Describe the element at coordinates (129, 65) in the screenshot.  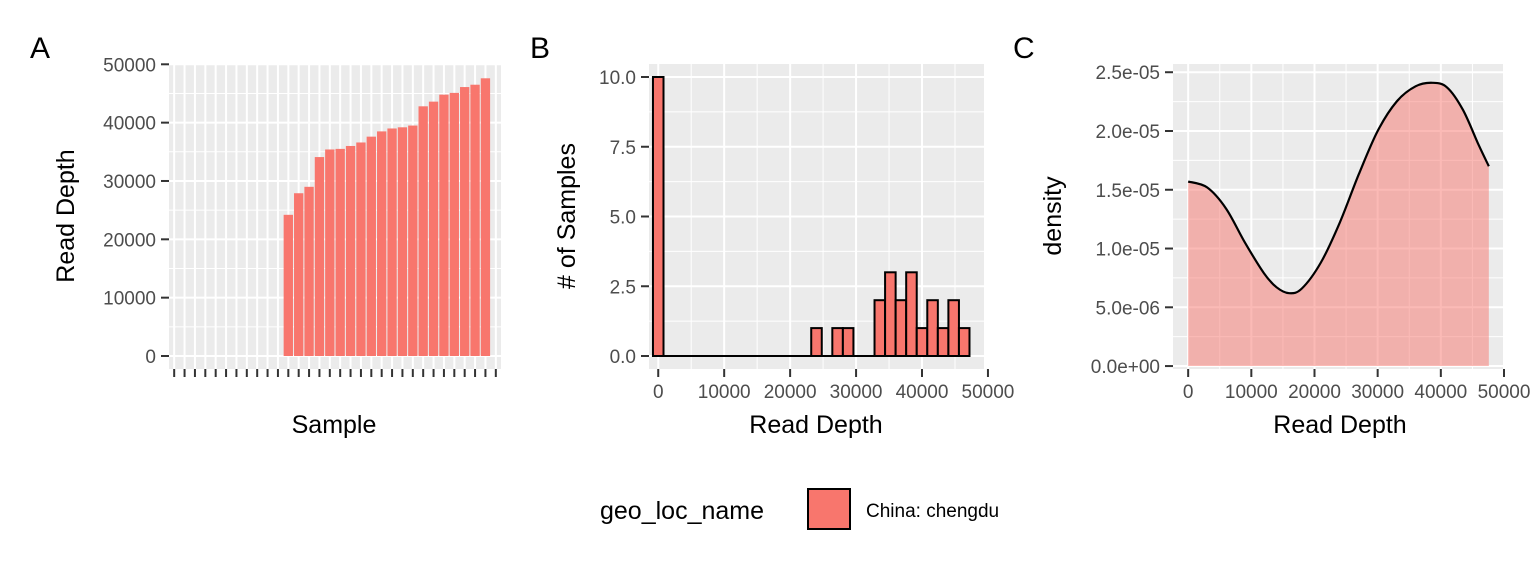
I see `panel-a-y-tick-label: 50000` at that location.